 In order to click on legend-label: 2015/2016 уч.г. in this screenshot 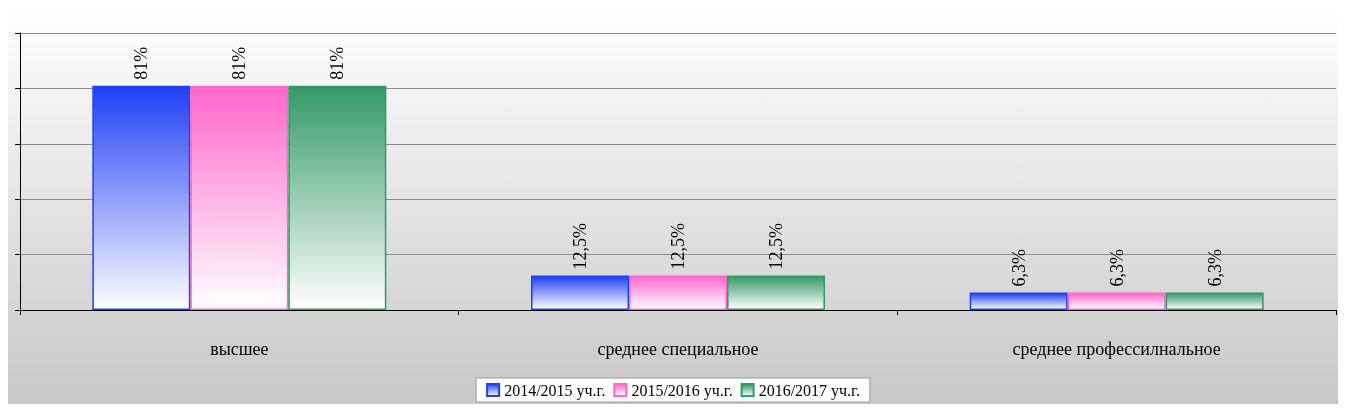, I will do `click(682, 390)`.